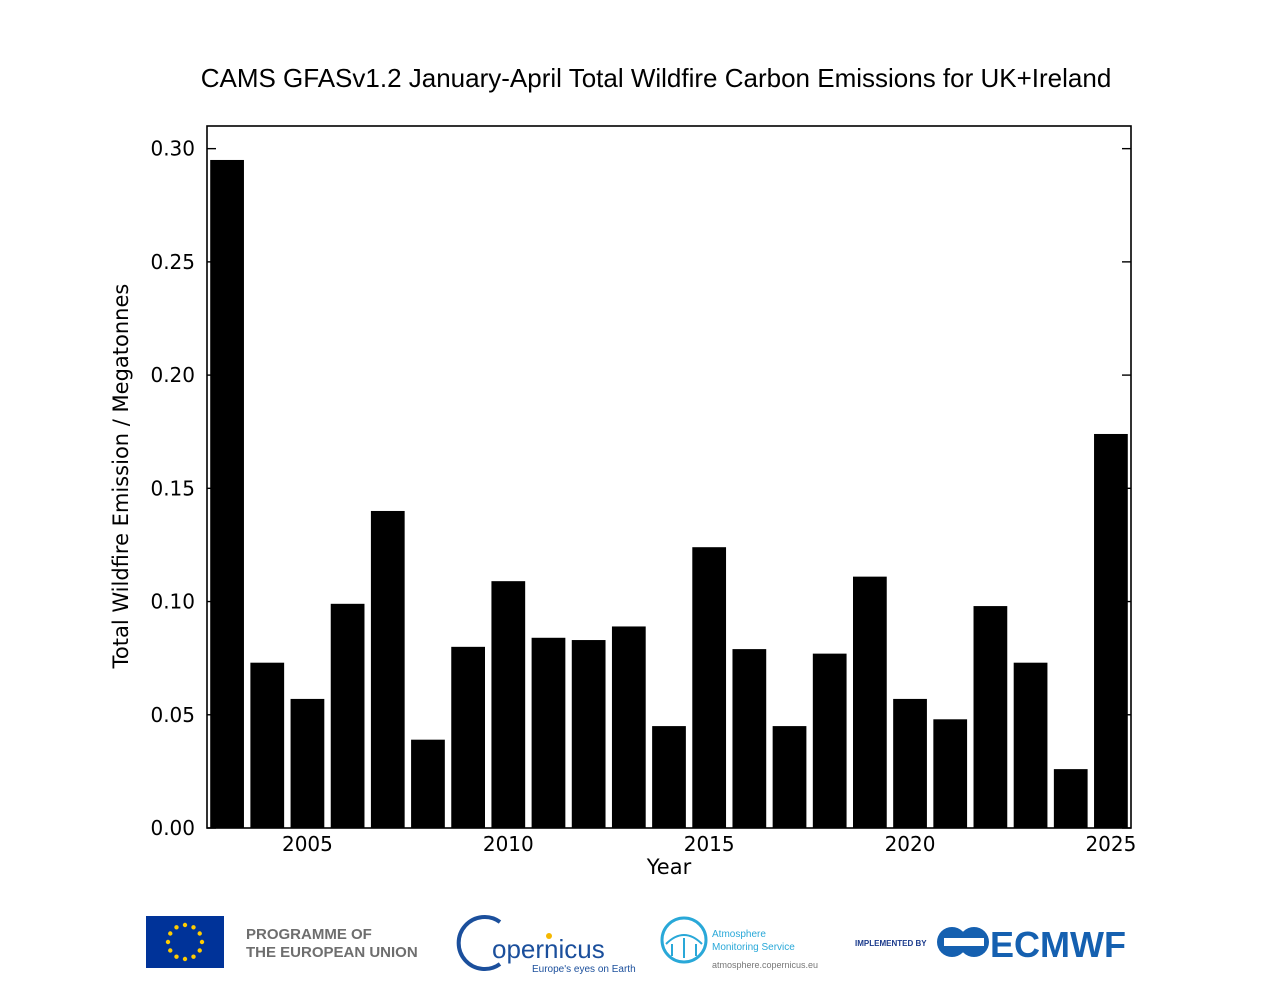 The image size is (1280, 986). What do you see at coordinates (910, 844) in the screenshot?
I see `x-tick-label: 2020` at bounding box center [910, 844].